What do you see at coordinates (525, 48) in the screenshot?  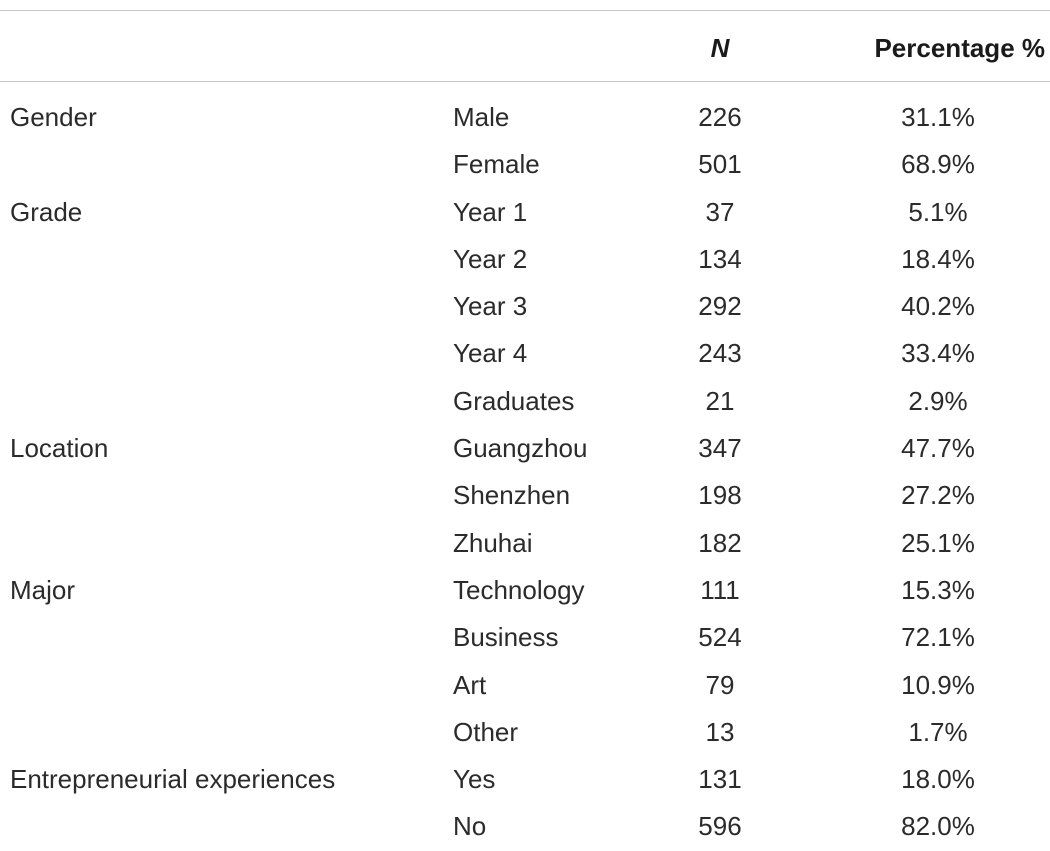 I see `table-header: N Percentage %` at bounding box center [525, 48].